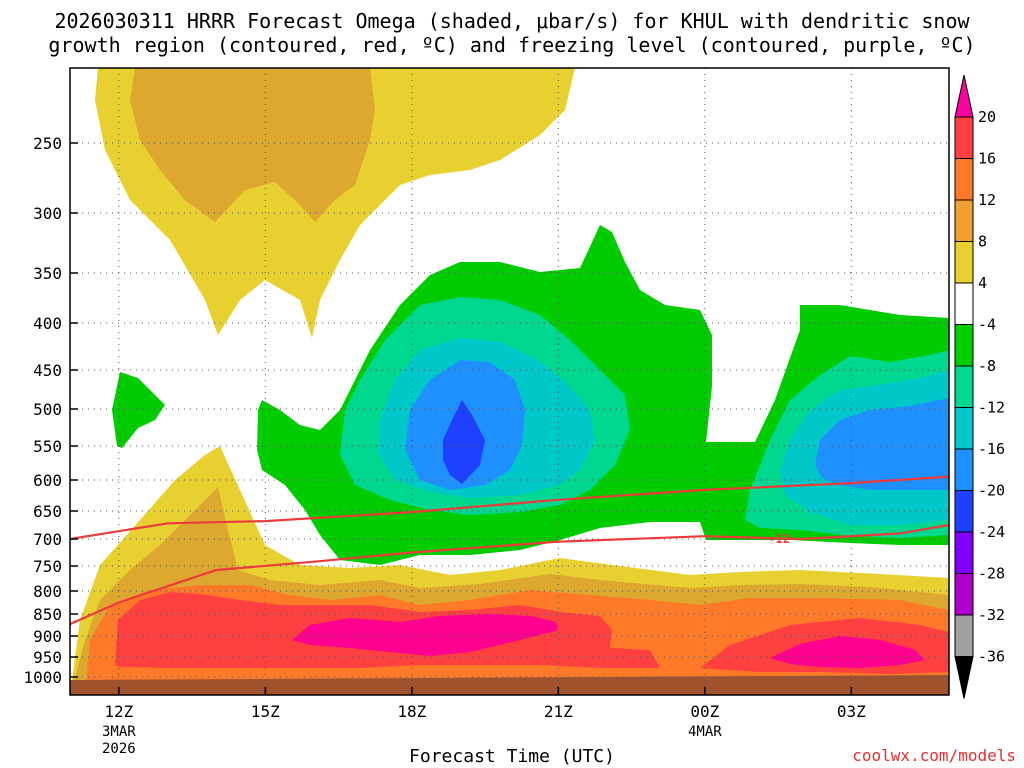  What do you see at coordinates (991, 657) in the screenshot?
I see `colorbar-level-13: -36` at bounding box center [991, 657].